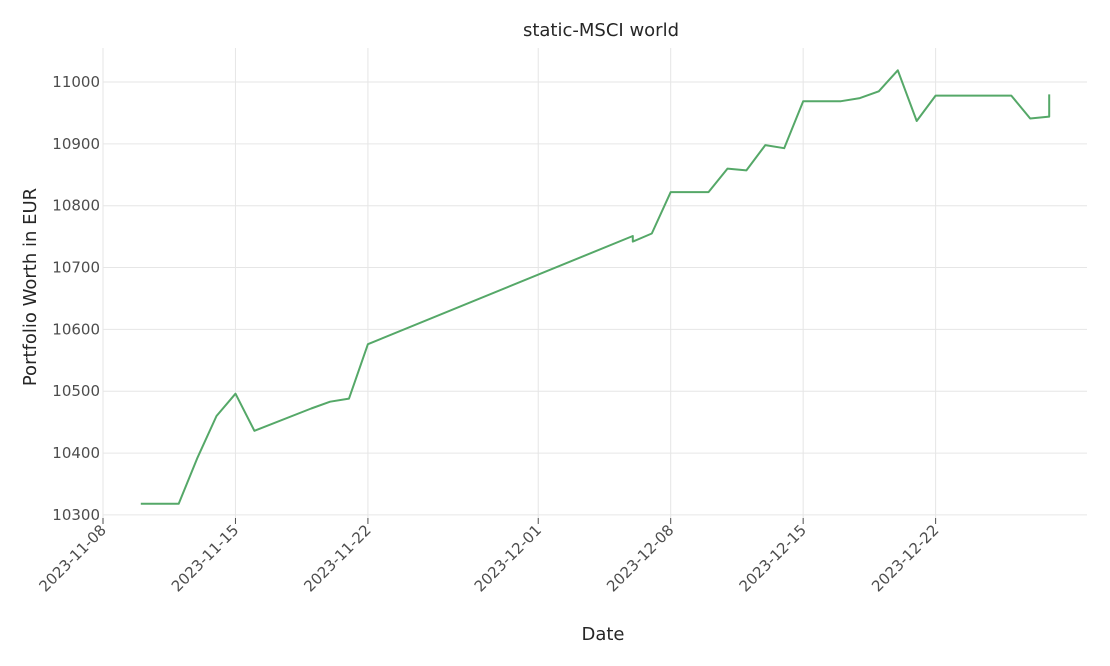 This screenshot has height=666, width=1110. What do you see at coordinates (76, 453) in the screenshot?
I see `y-tick-label: 10400` at bounding box center [76, 453].